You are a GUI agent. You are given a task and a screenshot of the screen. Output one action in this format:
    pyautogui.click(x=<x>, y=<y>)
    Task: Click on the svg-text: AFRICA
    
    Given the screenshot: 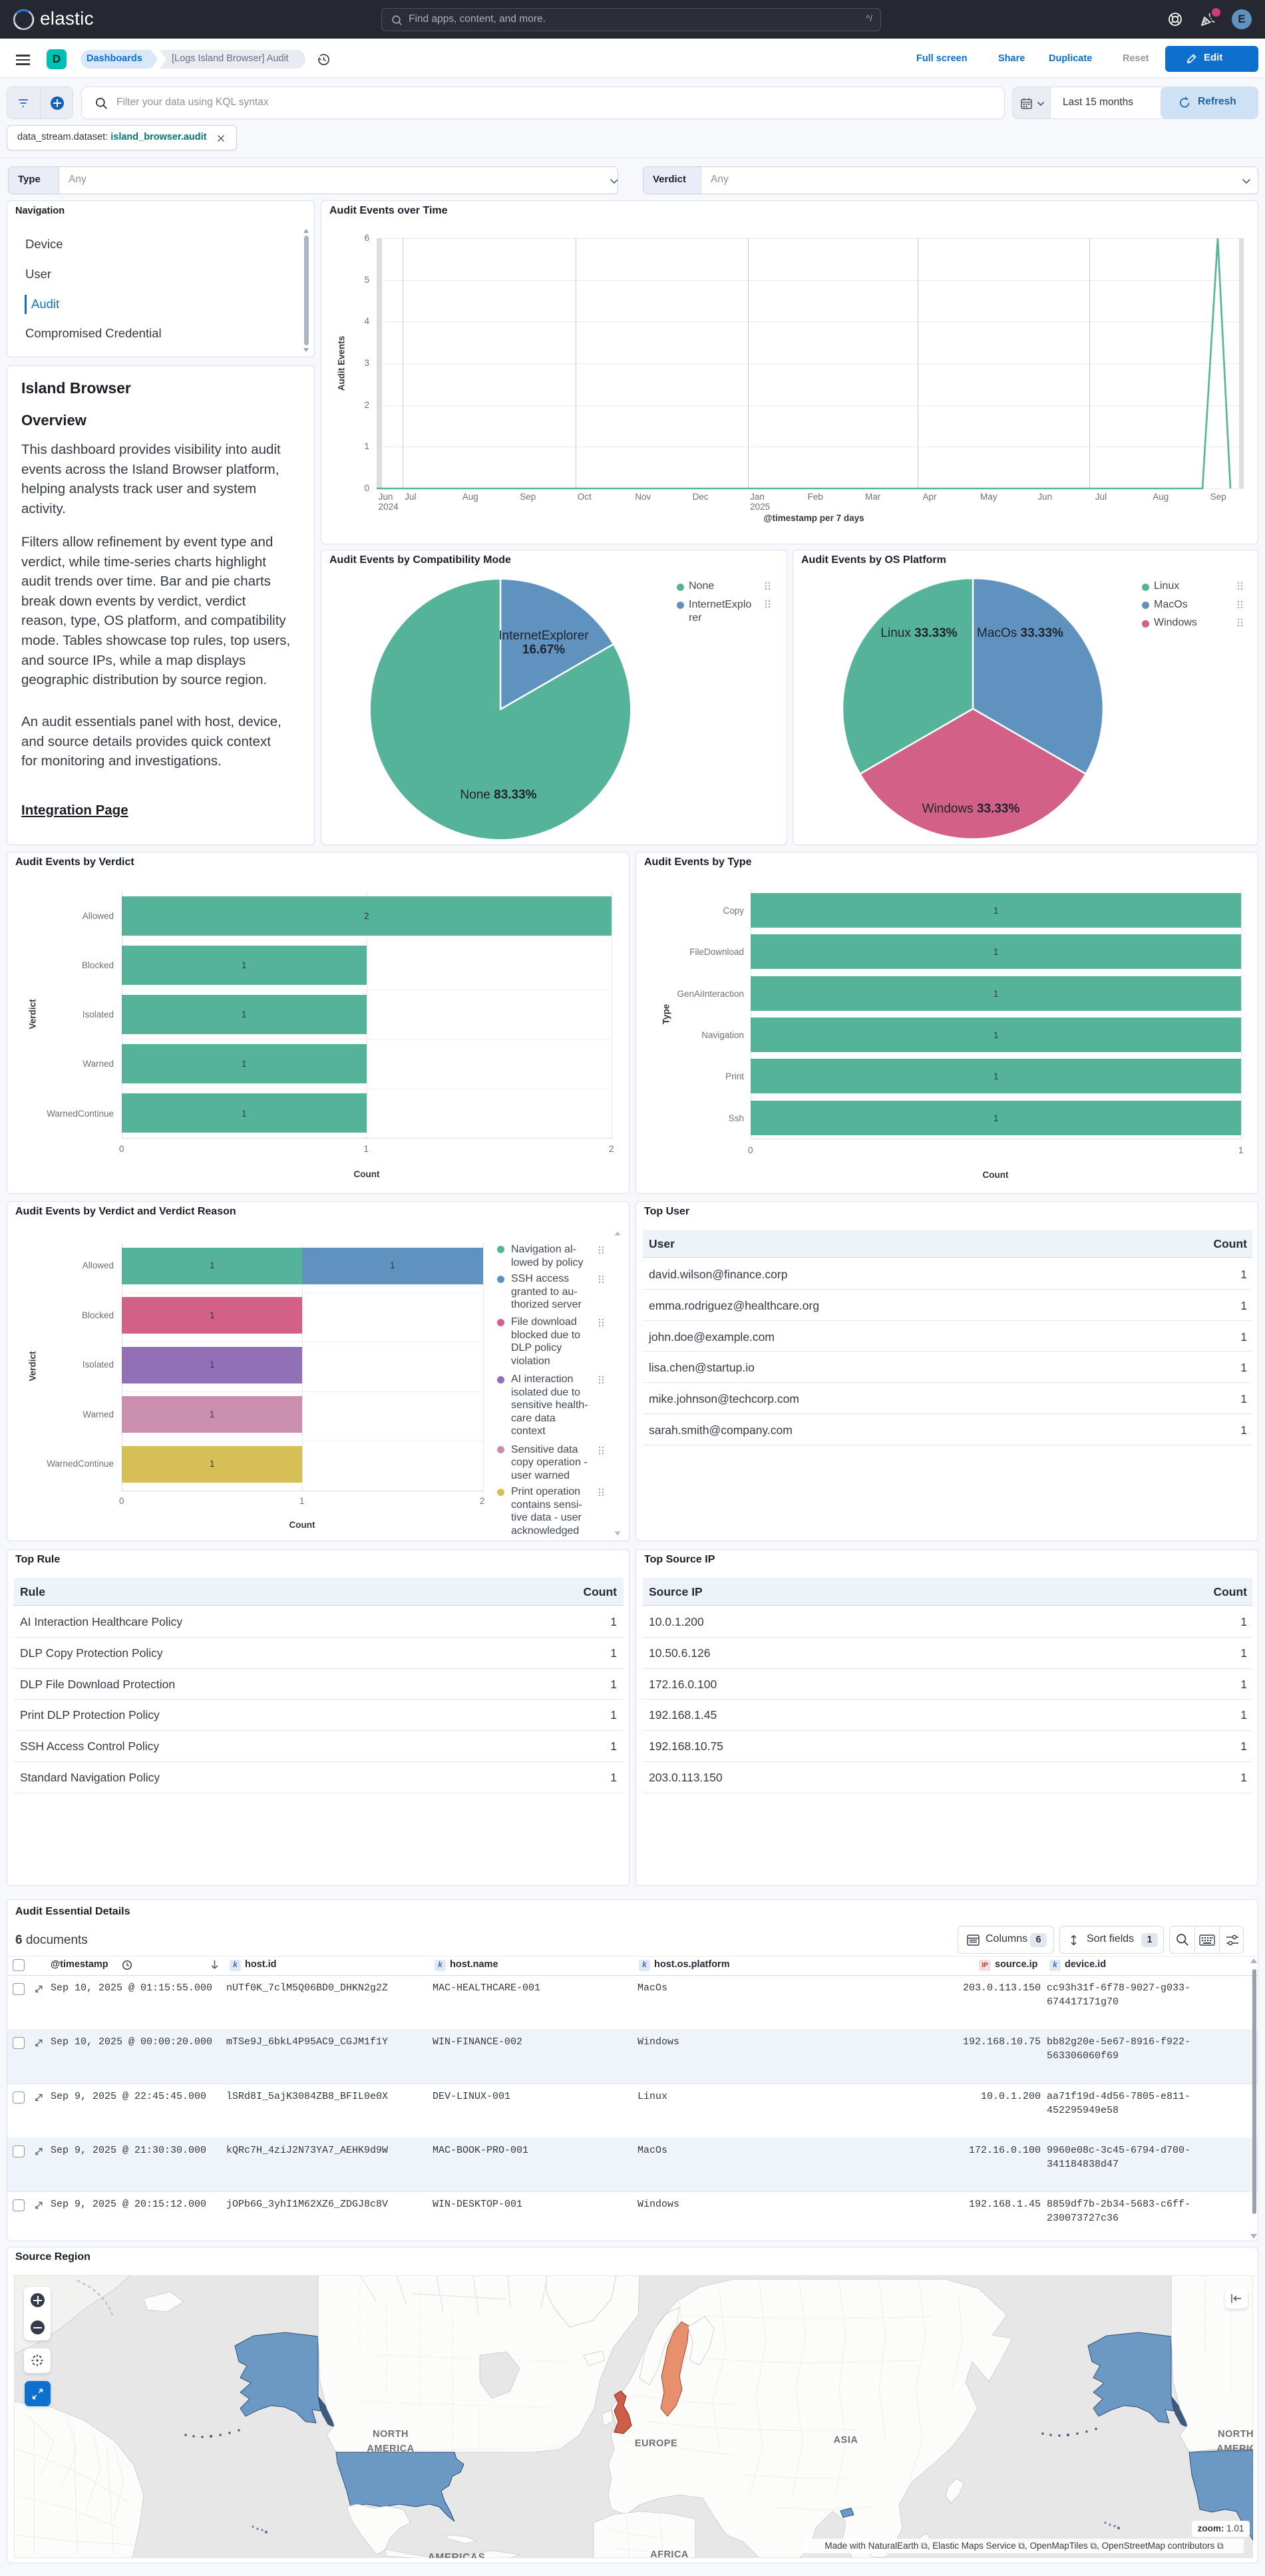 What is the action you would take?
    pyautogui.click(x=669, y=2554)
    